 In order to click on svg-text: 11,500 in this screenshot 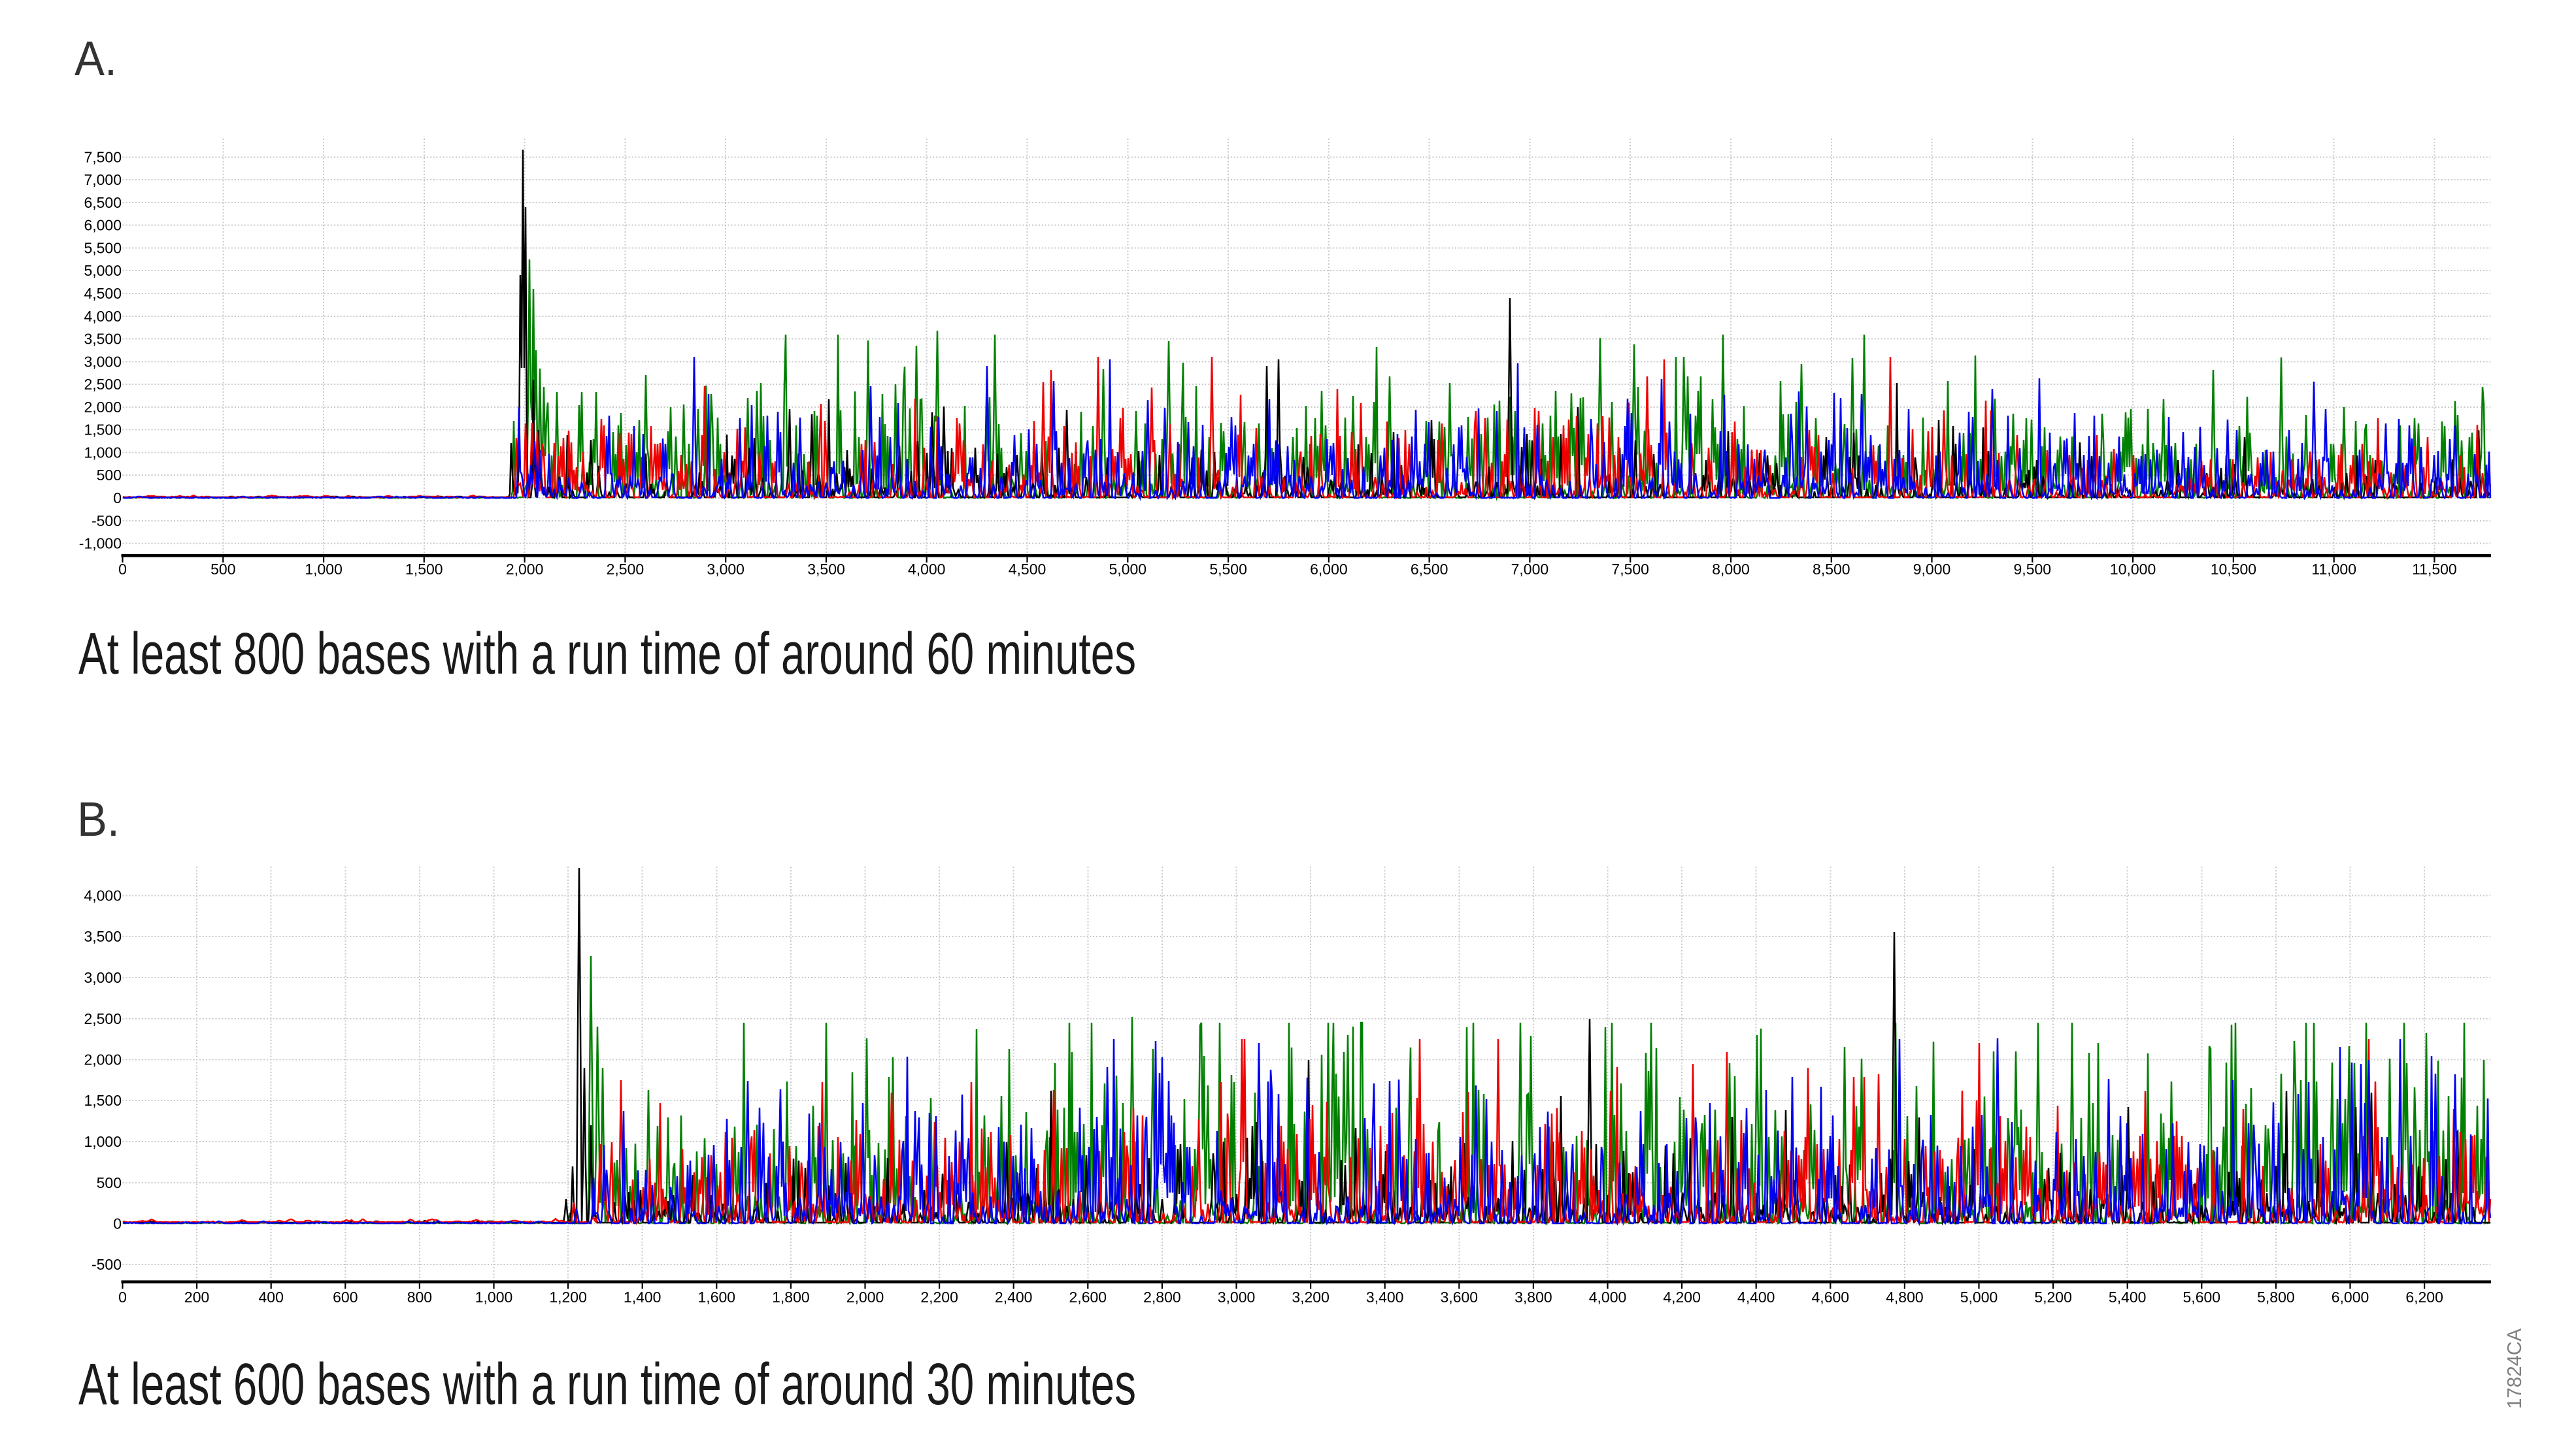, I will do `click(2435, 569)`.